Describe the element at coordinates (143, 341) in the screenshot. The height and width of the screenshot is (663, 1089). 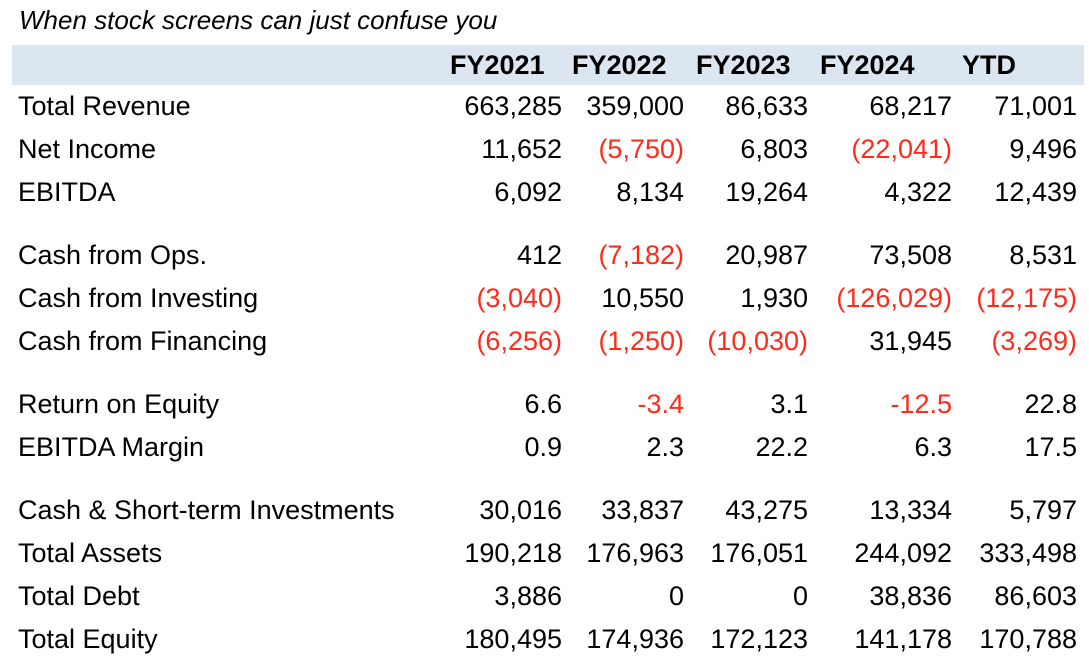
I see `row-label: Cash from Financing` at that location.